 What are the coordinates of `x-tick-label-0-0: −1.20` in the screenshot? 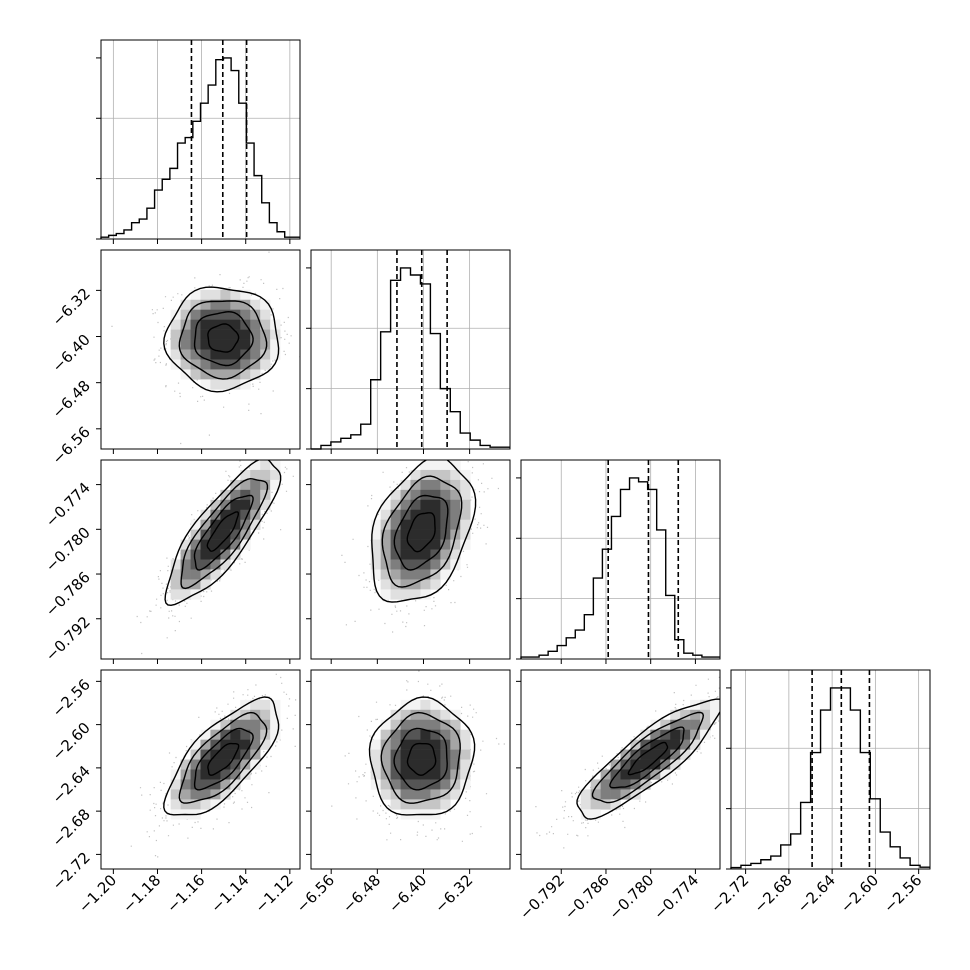 It's located at (97, 893).